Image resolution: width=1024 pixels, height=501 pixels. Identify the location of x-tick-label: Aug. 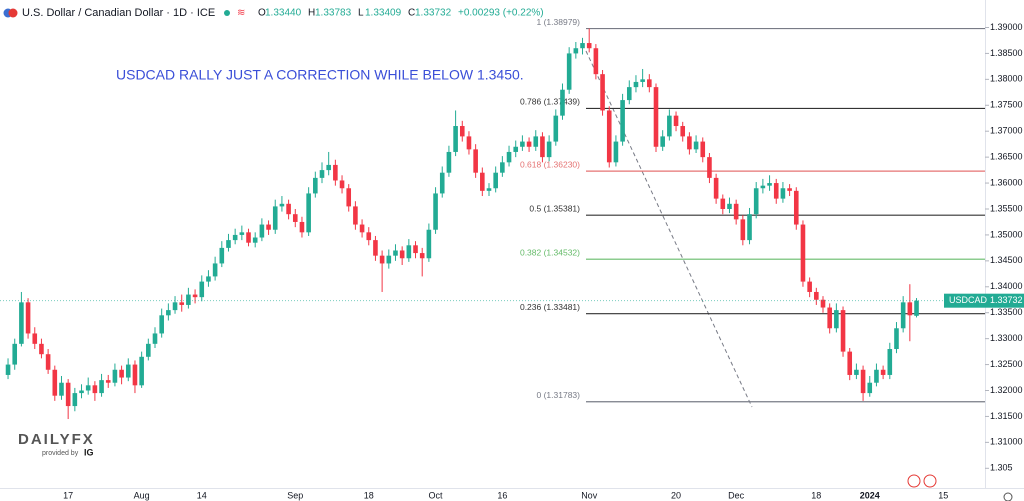
(142, 495).